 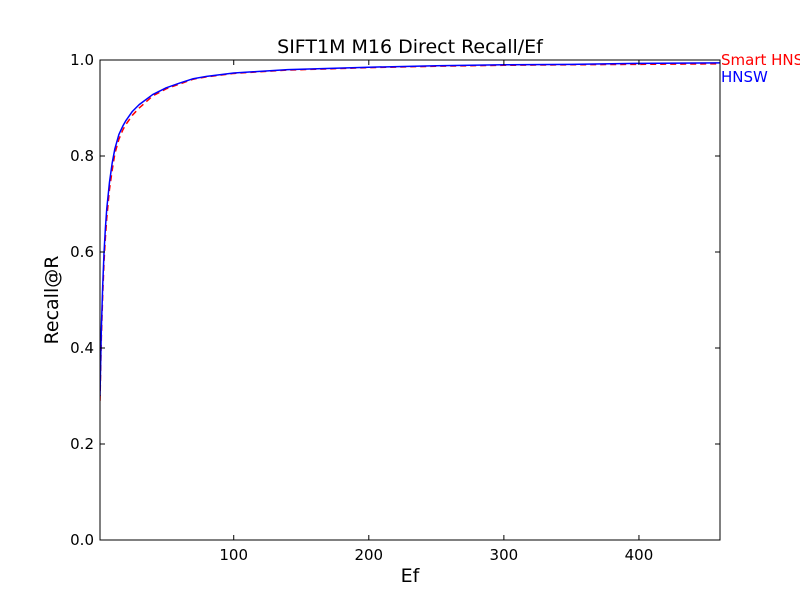 What do you see at coordinates (760, 60) in the screenshot?
I see `series-label-smart-hnsw: Smart HNSW` at bounding box center [760, 60].